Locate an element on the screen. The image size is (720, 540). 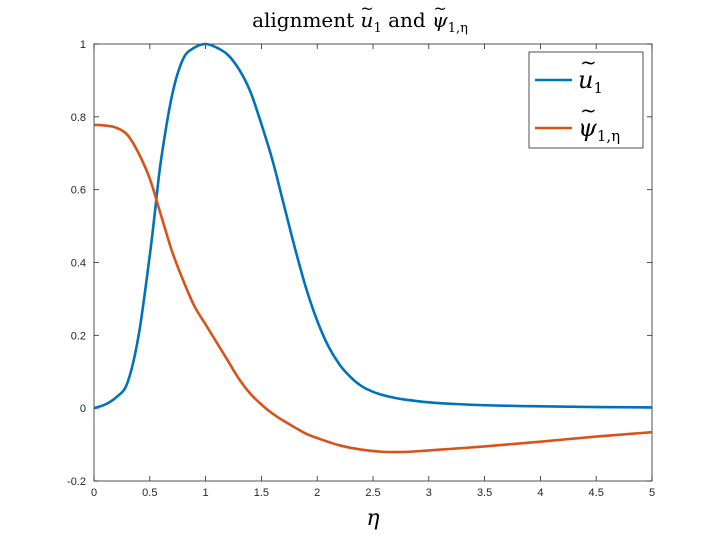
x-tick-label: 4 is located at coordinates (540, 493).